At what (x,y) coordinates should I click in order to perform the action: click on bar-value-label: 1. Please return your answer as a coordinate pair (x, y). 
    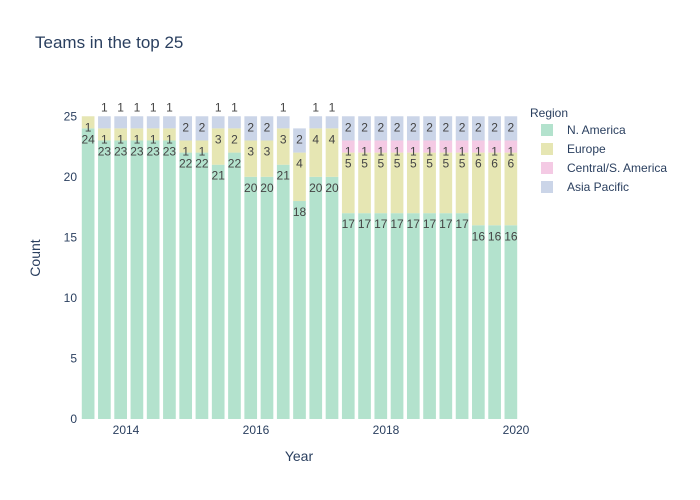
    Looking at the image, I should click on (494, 151).